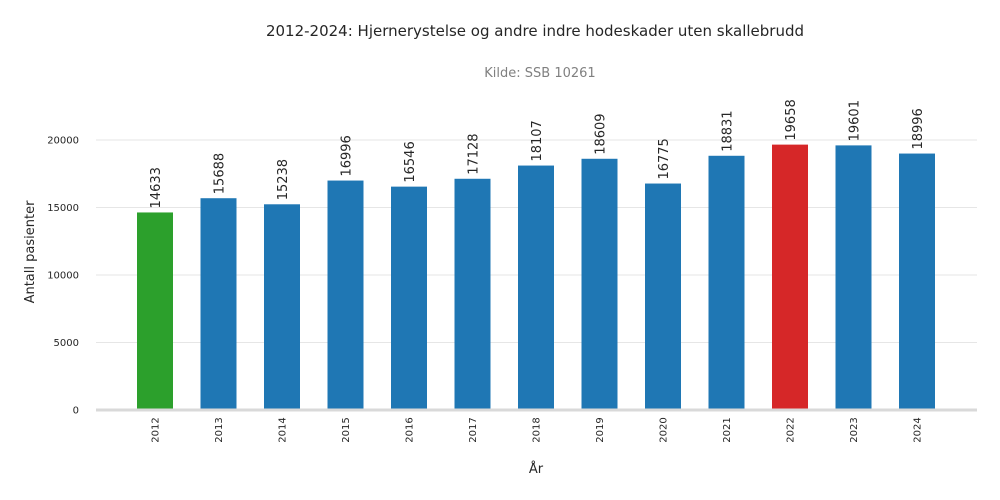  Describe the element at coordinates (63, 141) in the screenshot. I see `y-tick-label: 20000` at that location.